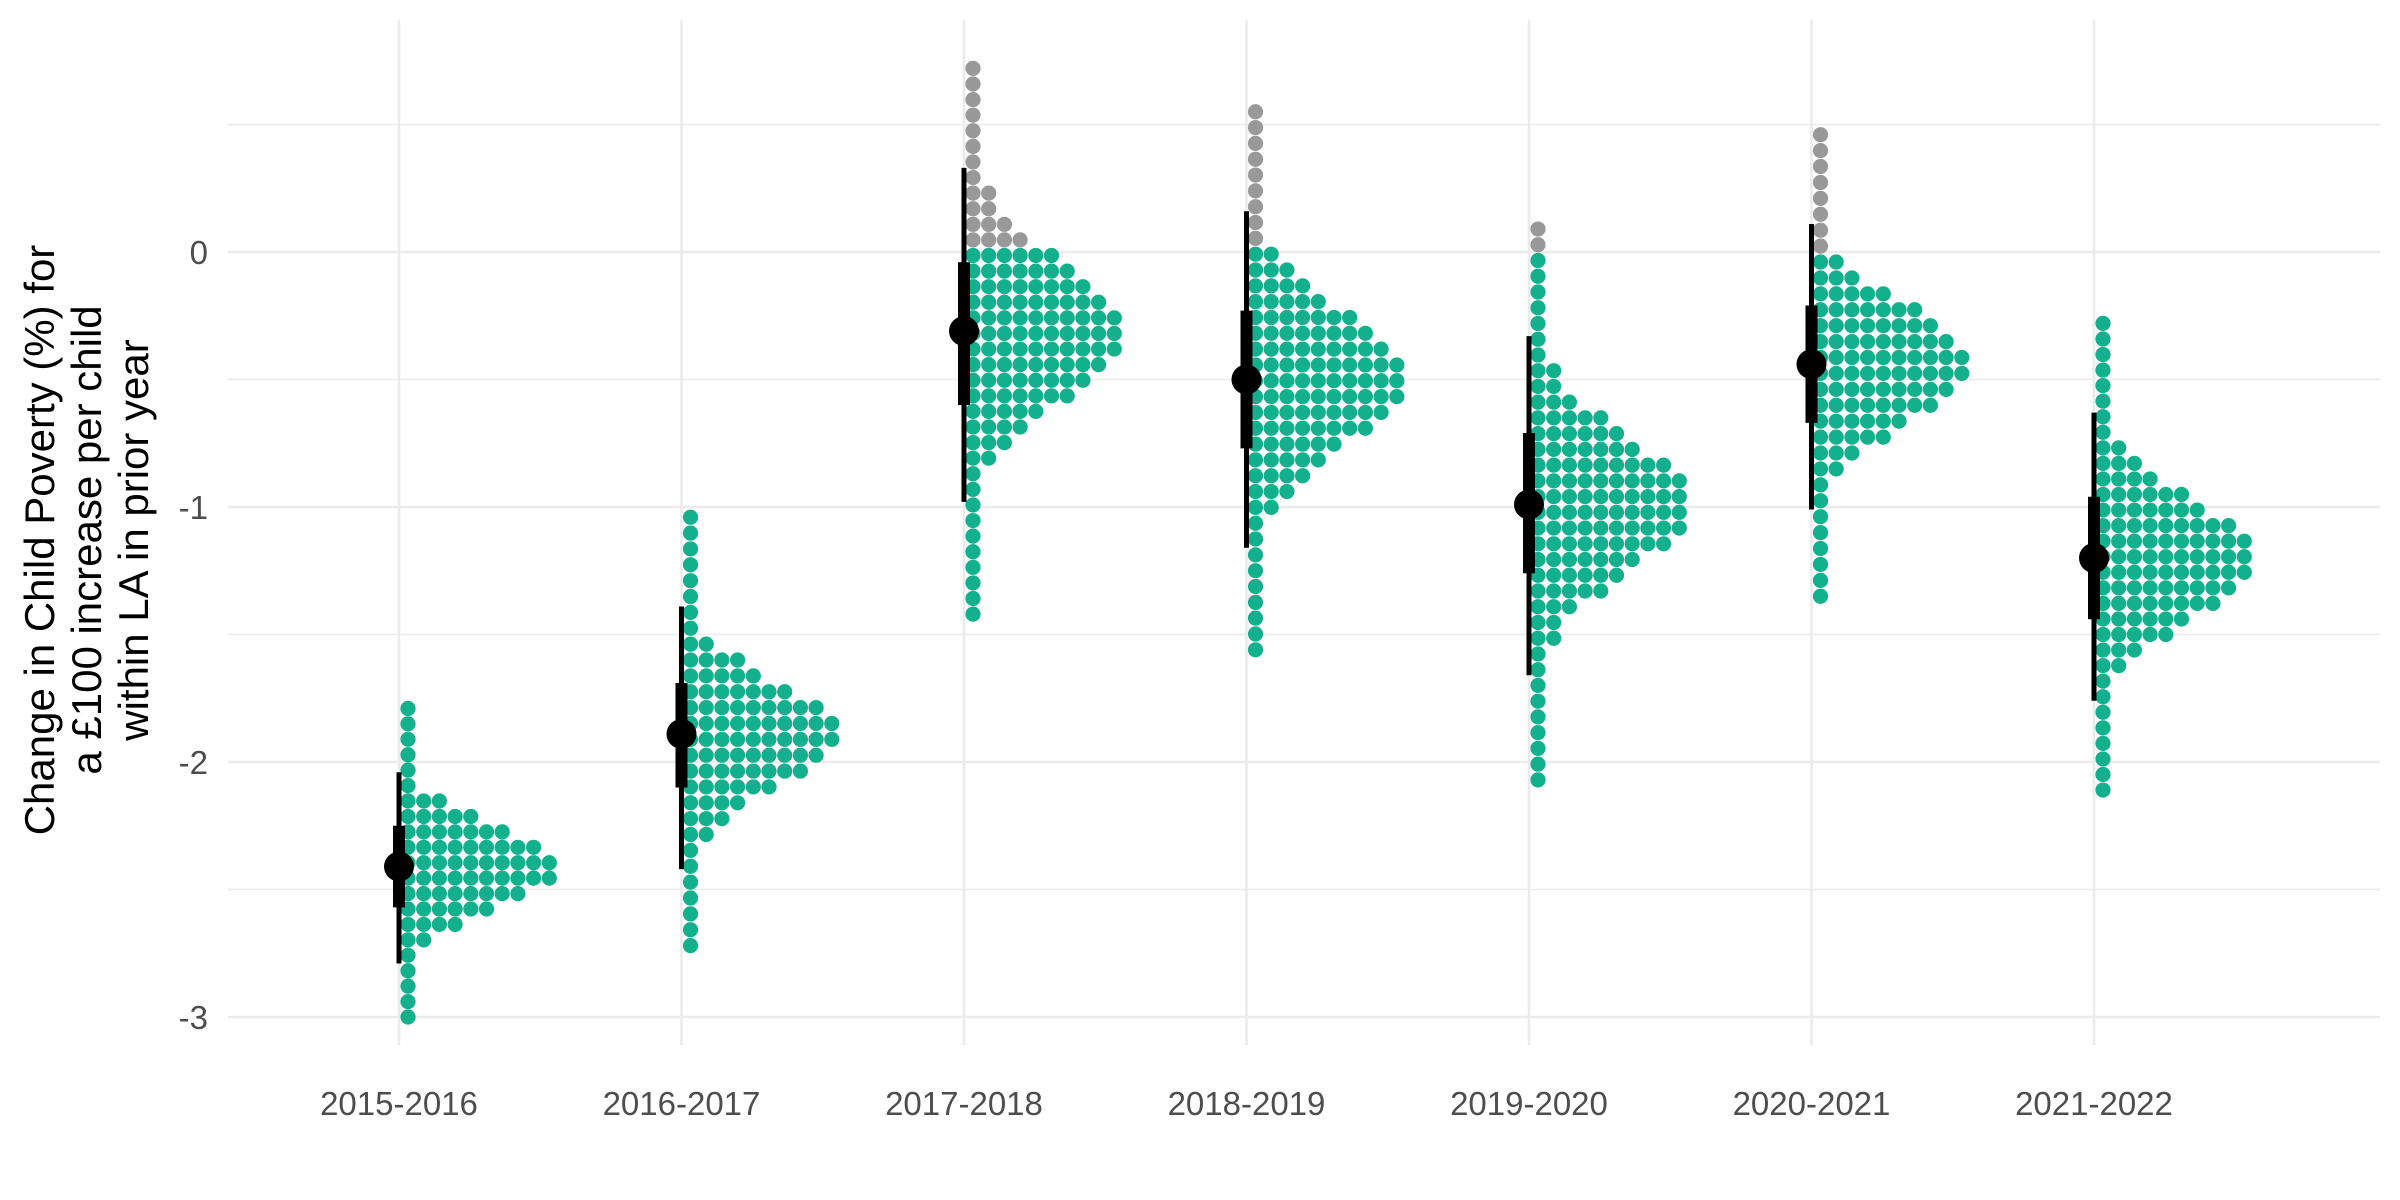 The width and height of the screenshot is (2400, 1200). What do you see at coordinates (1811, 364) in the screenshot?
I see `median-point` at bounding box center [1811, 364].